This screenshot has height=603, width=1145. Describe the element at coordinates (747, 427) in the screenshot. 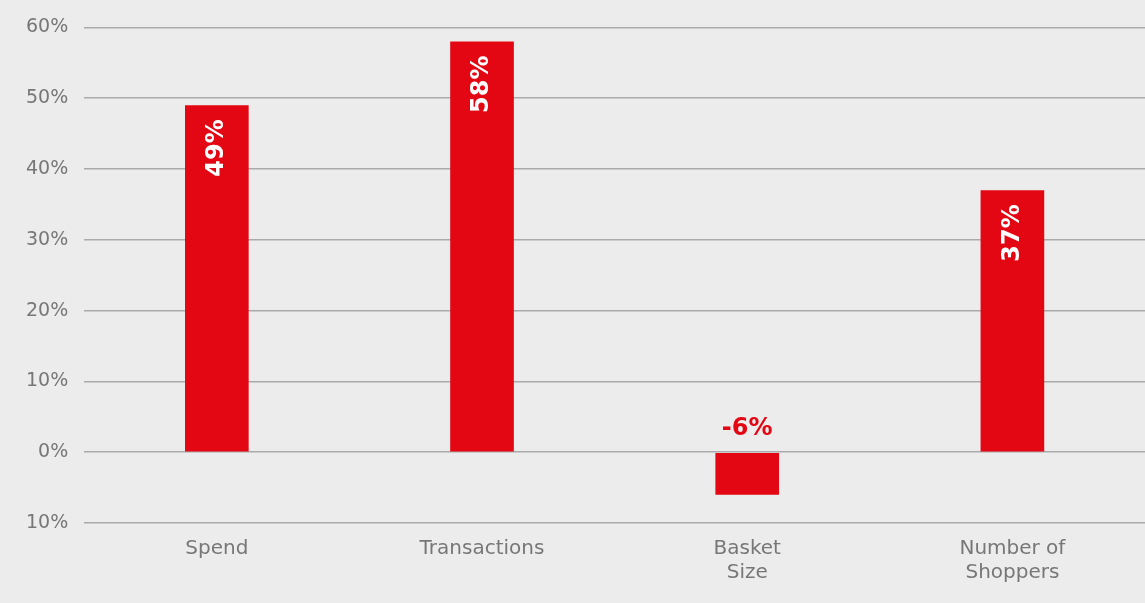

I see `data-label: -6%` at that location.